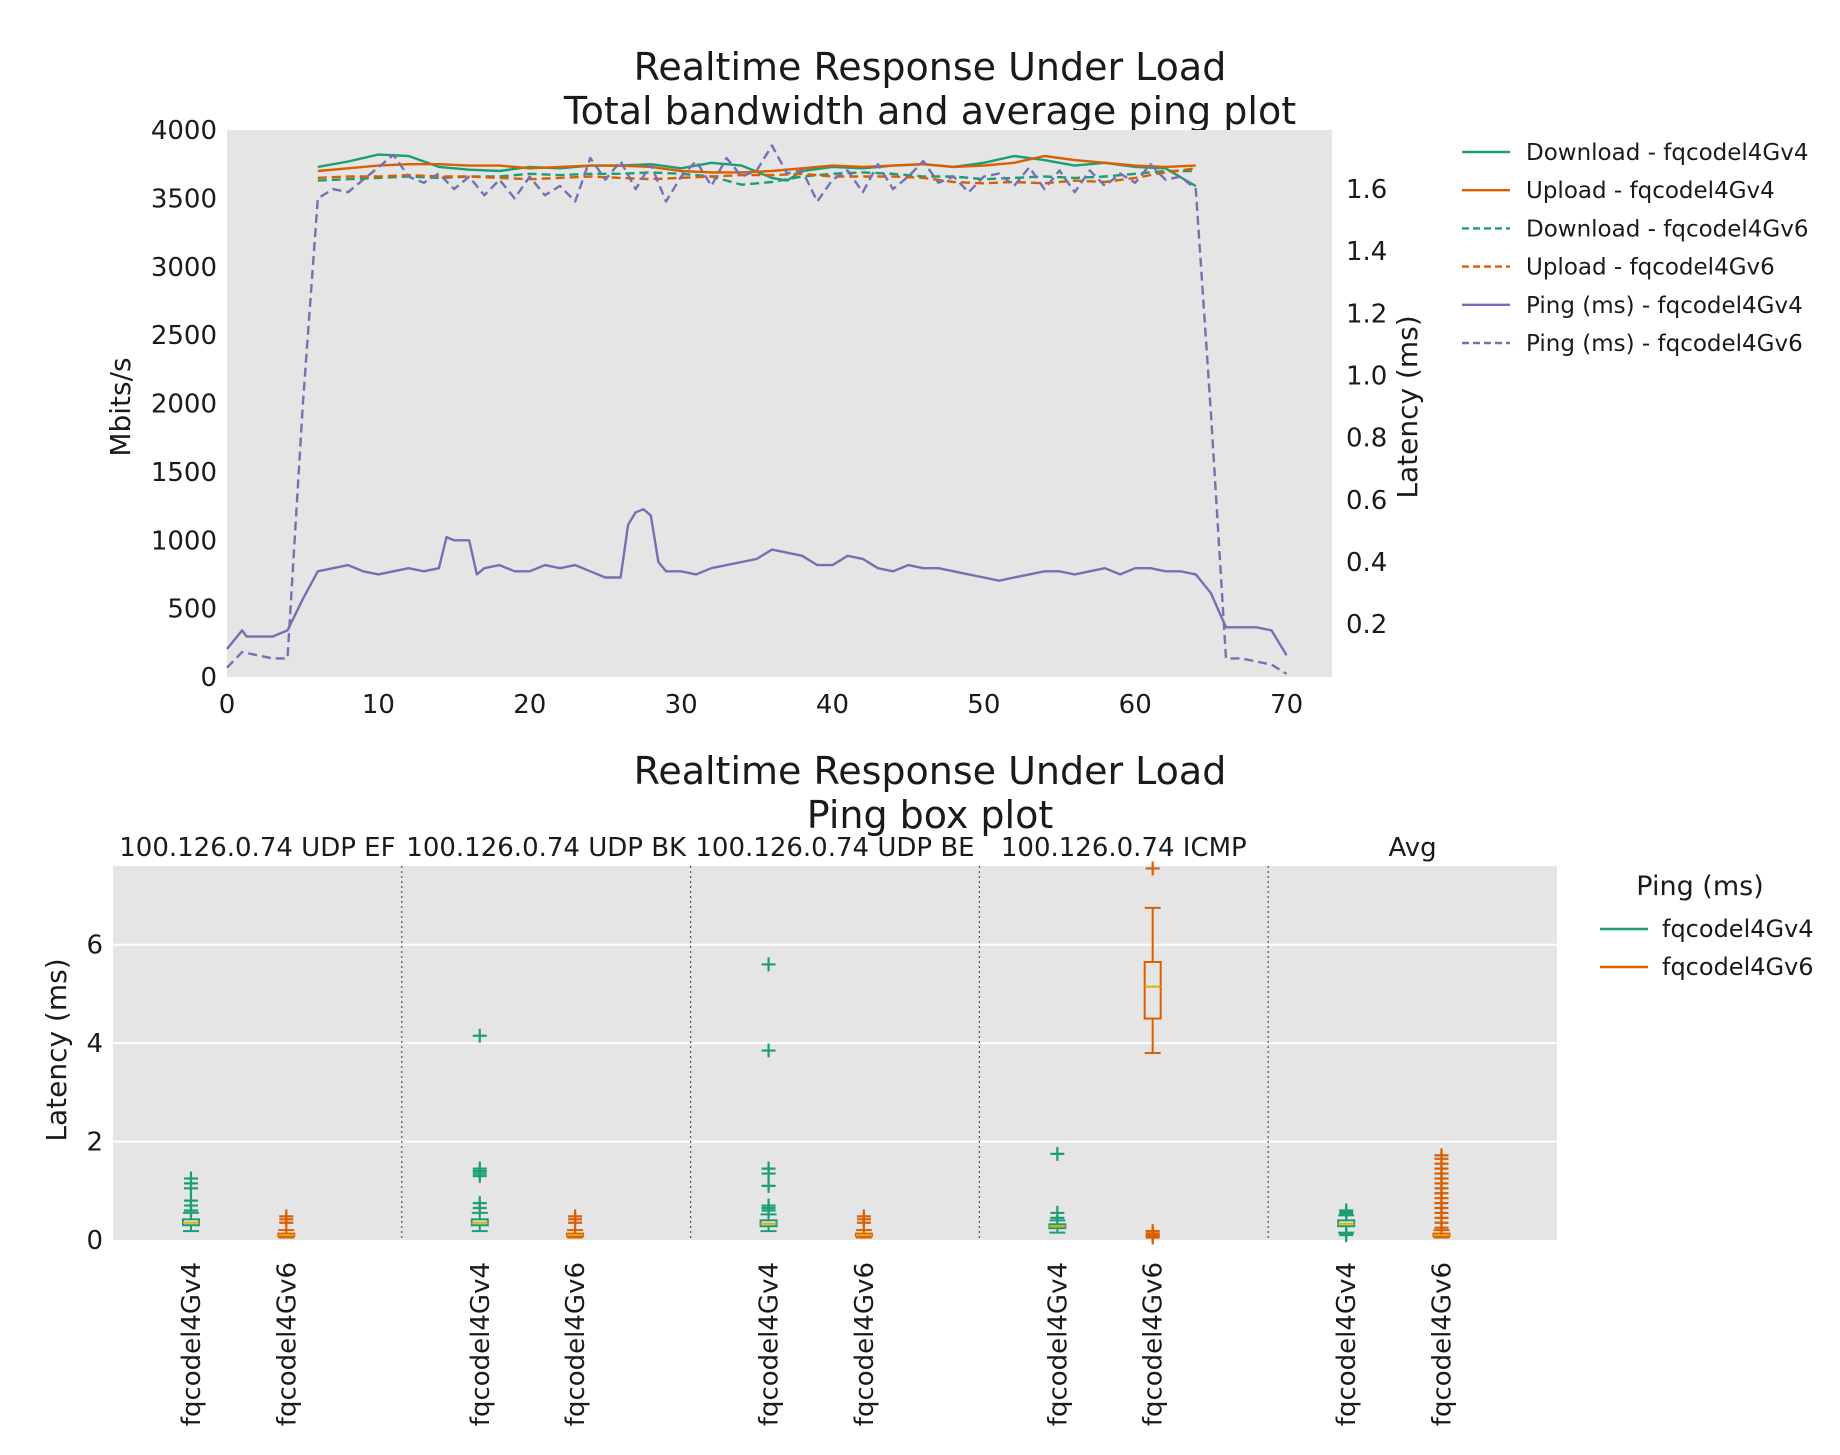 Image resolution: width=1840 pixels, height=1455 pixels. I want to click on chart1-y-ticks: 0 500 1000 1500 2000 2500 3000 3500 4000, so click(184, 404).